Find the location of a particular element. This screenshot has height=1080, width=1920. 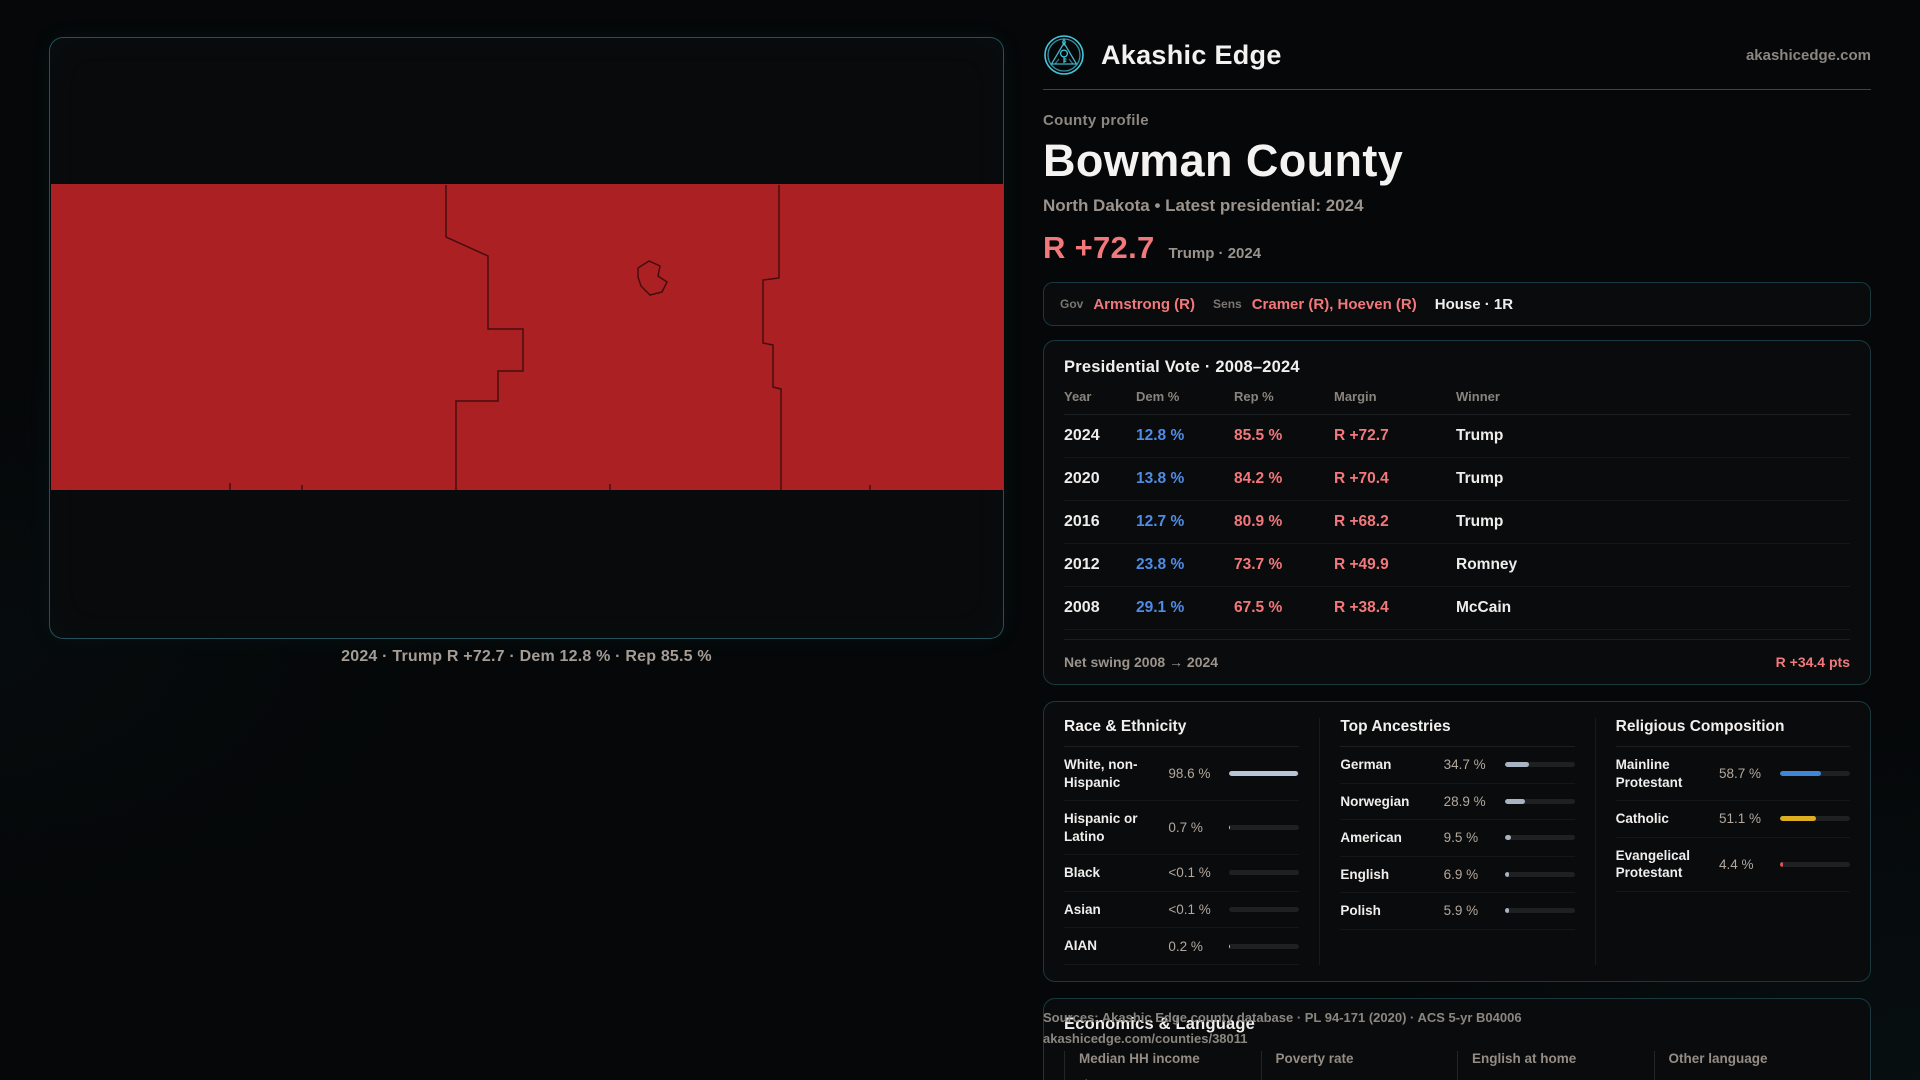

demo-row: Black <0.1 % is located at coordinates (1182, 873).